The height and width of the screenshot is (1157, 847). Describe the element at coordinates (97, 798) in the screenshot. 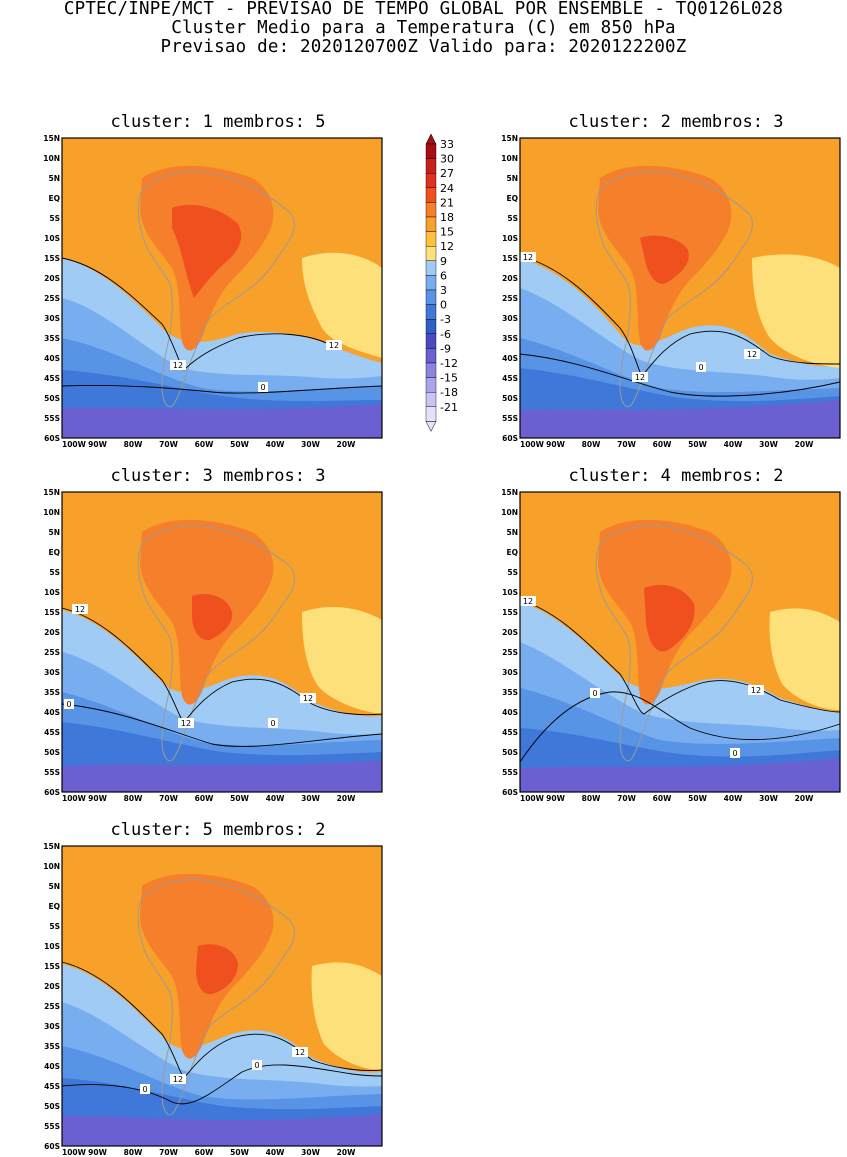

I see `lon-tick-label: 90W` at that location.